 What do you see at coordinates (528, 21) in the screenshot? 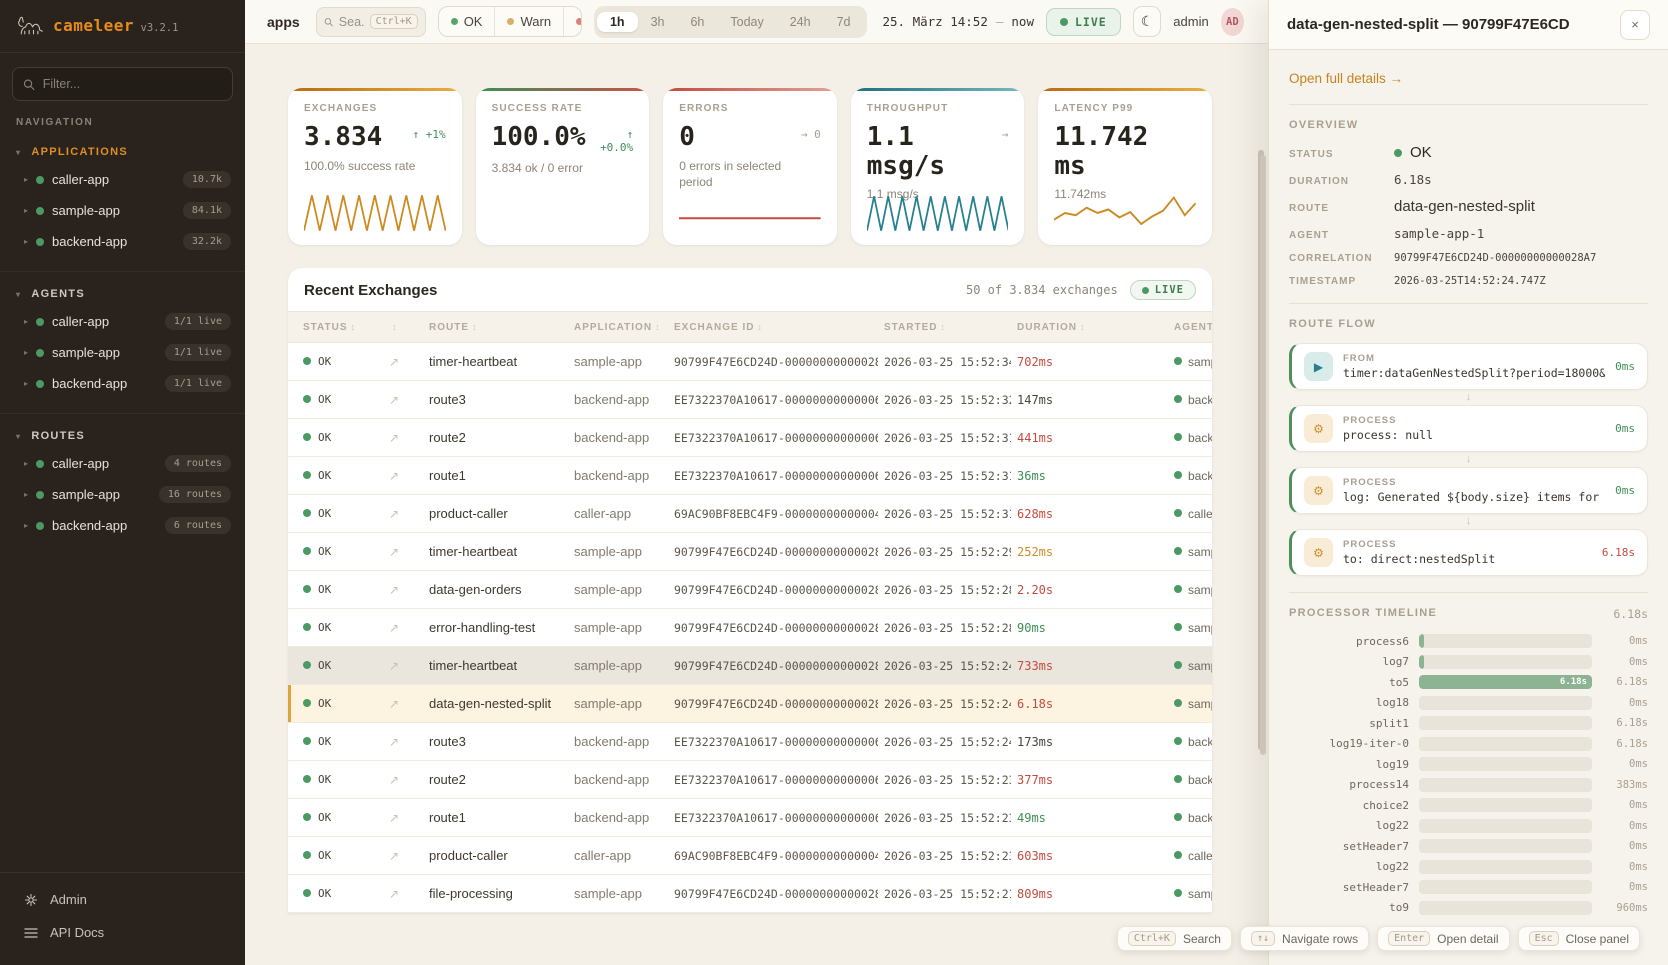
I see `status-filter-warn: Warn` at bounding box center [528, 21].